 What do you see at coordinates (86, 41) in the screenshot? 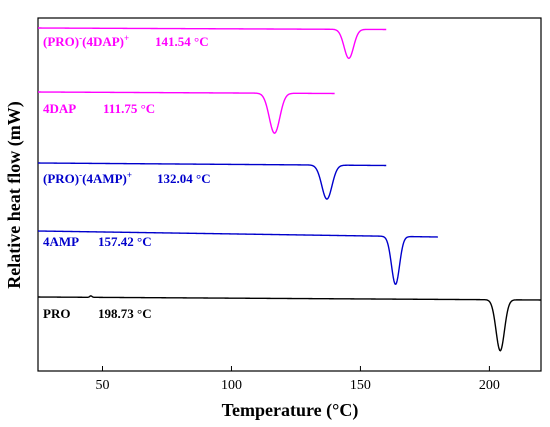
I see `curve-name-pro_4dap: (PRO)-(4DAP)+` at bounding box center [86, 41].